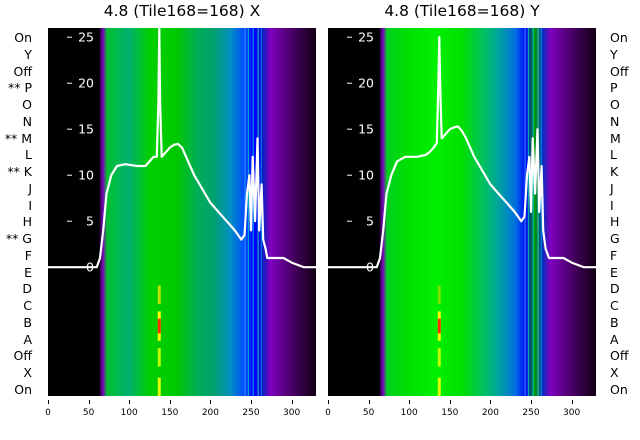  Describe the element at coordinates (86, 175) in the screenshot. I see `y-tick-label: 10` at that location.